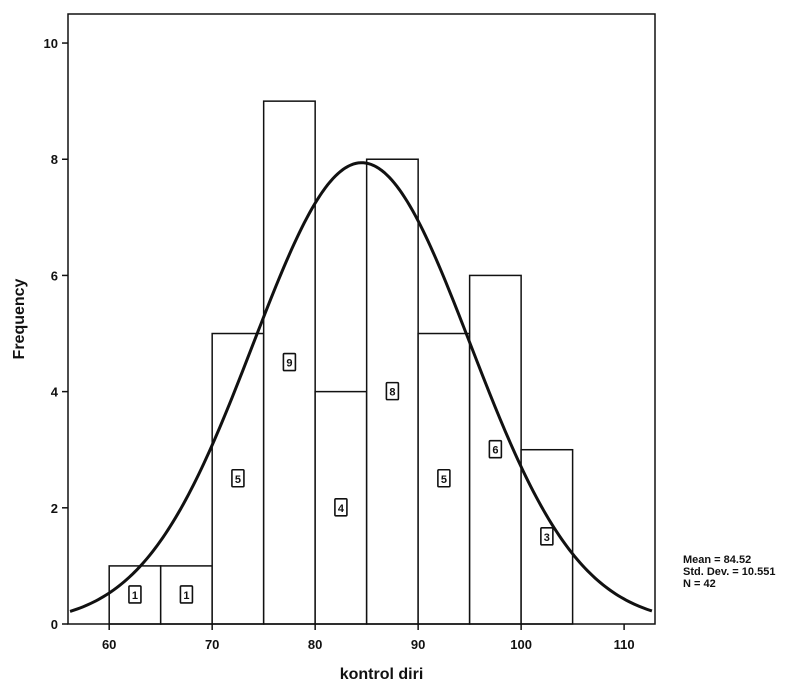  I want to click on stats-box: Mean = 84.52 Std. Dev. = 10.551 N = 42, so click(729, 572).